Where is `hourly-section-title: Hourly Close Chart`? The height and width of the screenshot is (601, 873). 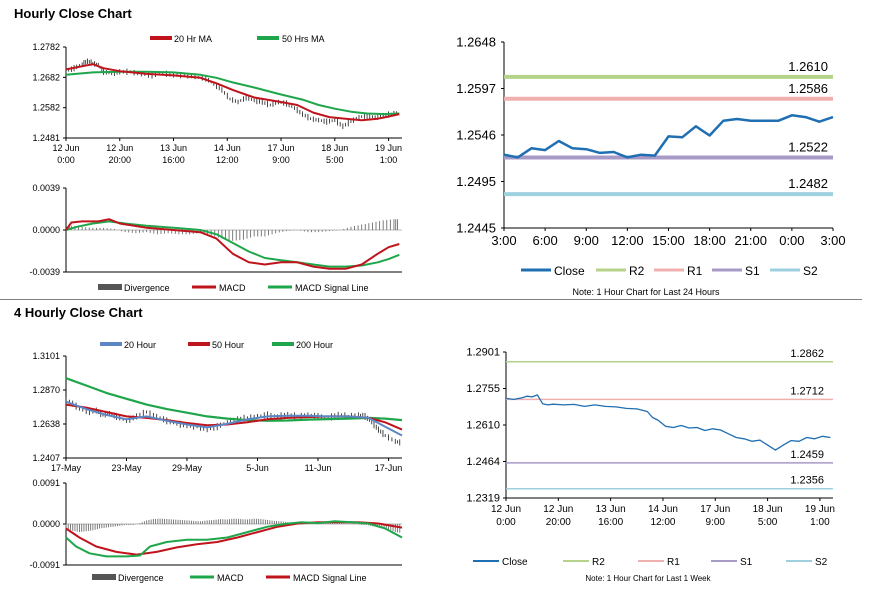
hourly-section-title: Hourly Close Chart is located at coordinates (73, 13).